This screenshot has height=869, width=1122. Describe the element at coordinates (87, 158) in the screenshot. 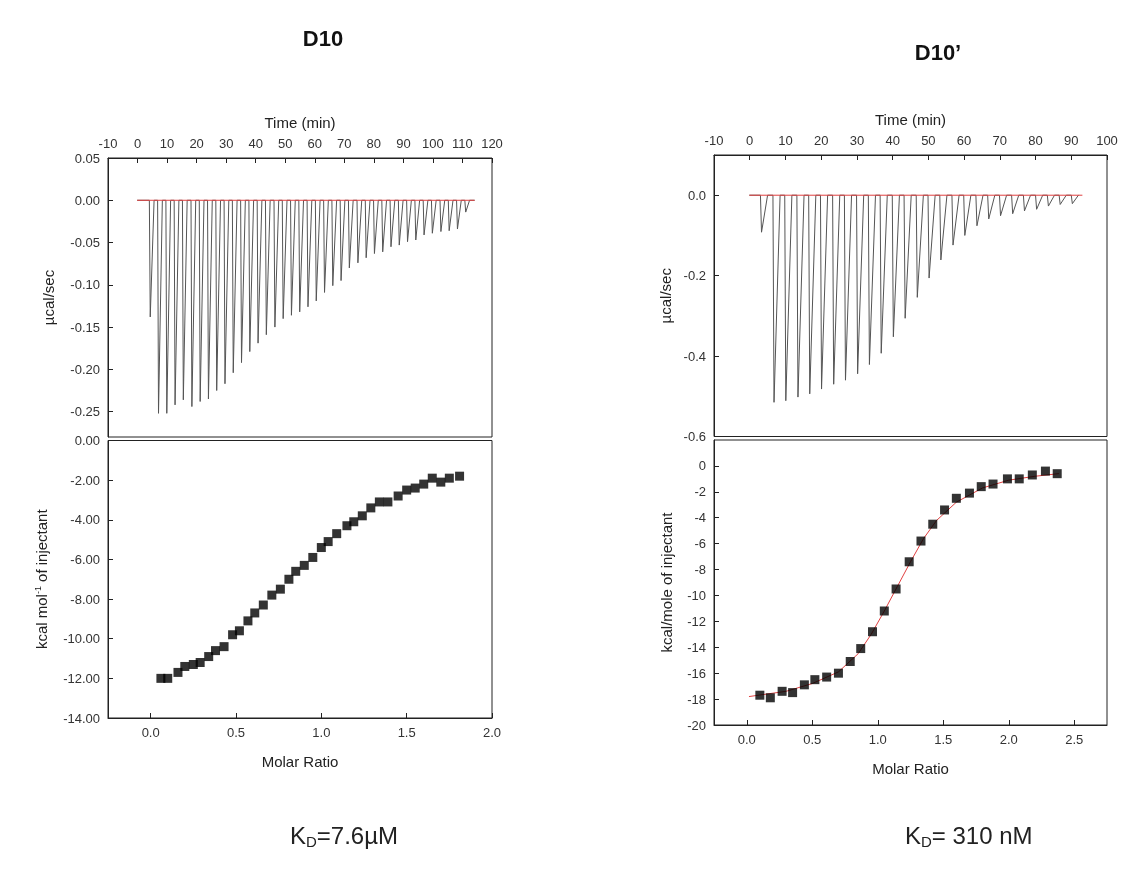

I see `y-tick-label: 0.05` at that location.